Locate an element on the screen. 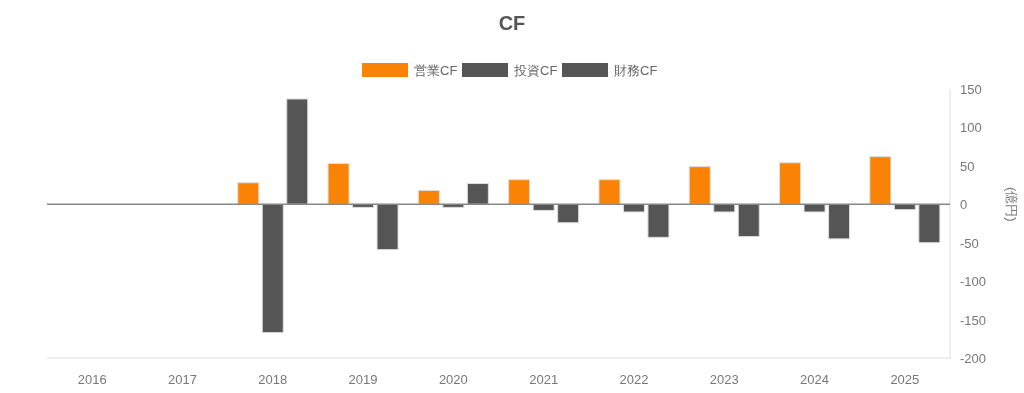 The width and height of the screenshot is (1024, 393). x-tick-label: 2017 is located at coordinates (182, 379).